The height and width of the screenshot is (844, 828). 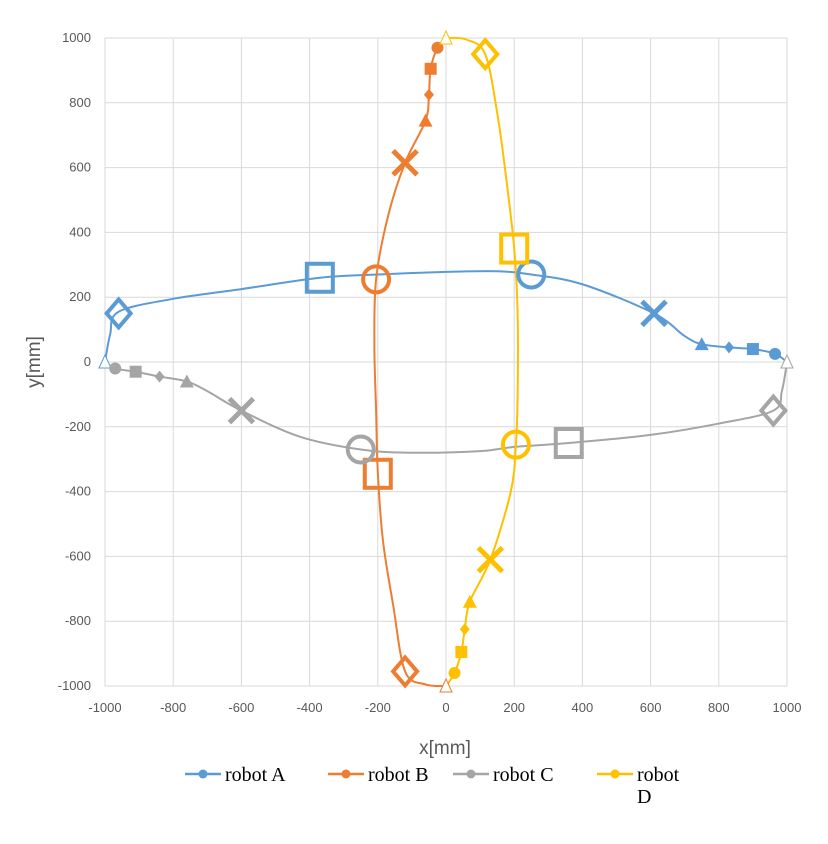 I want to click on y-tick-label: 200, so click(x=80, y=296).